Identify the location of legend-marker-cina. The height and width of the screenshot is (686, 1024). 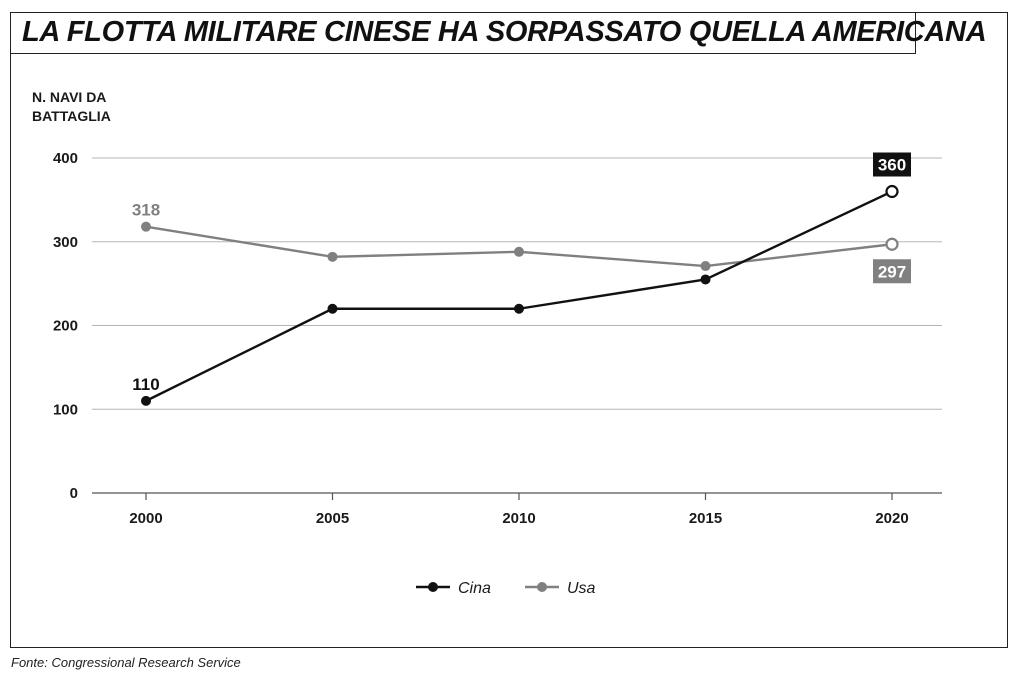
(433, 587).